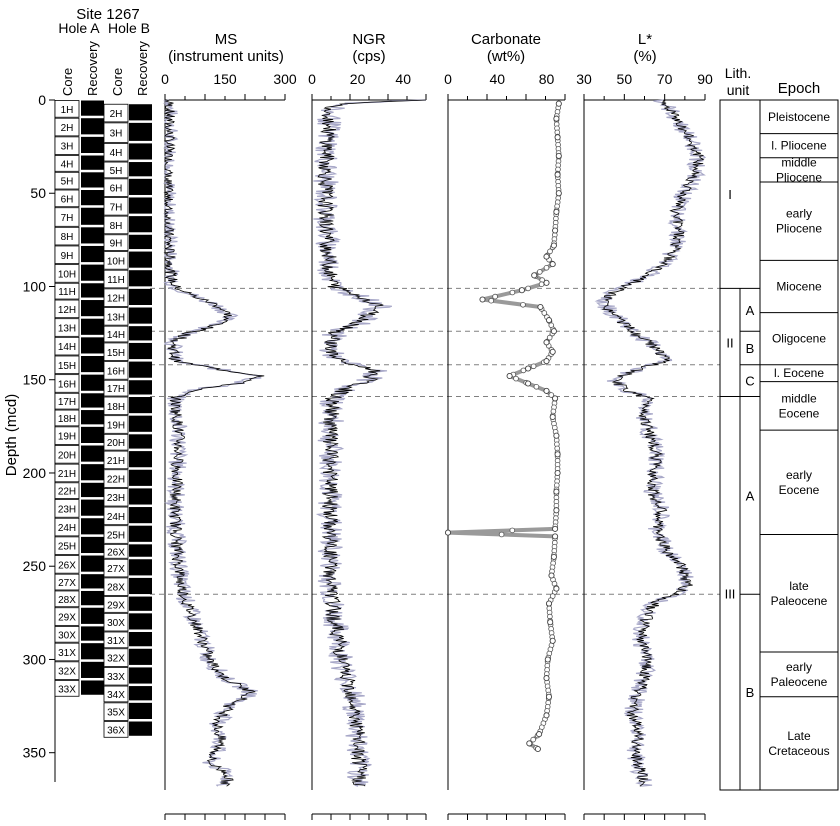  I want to click on epoch-column-frame, so click(799, 445).